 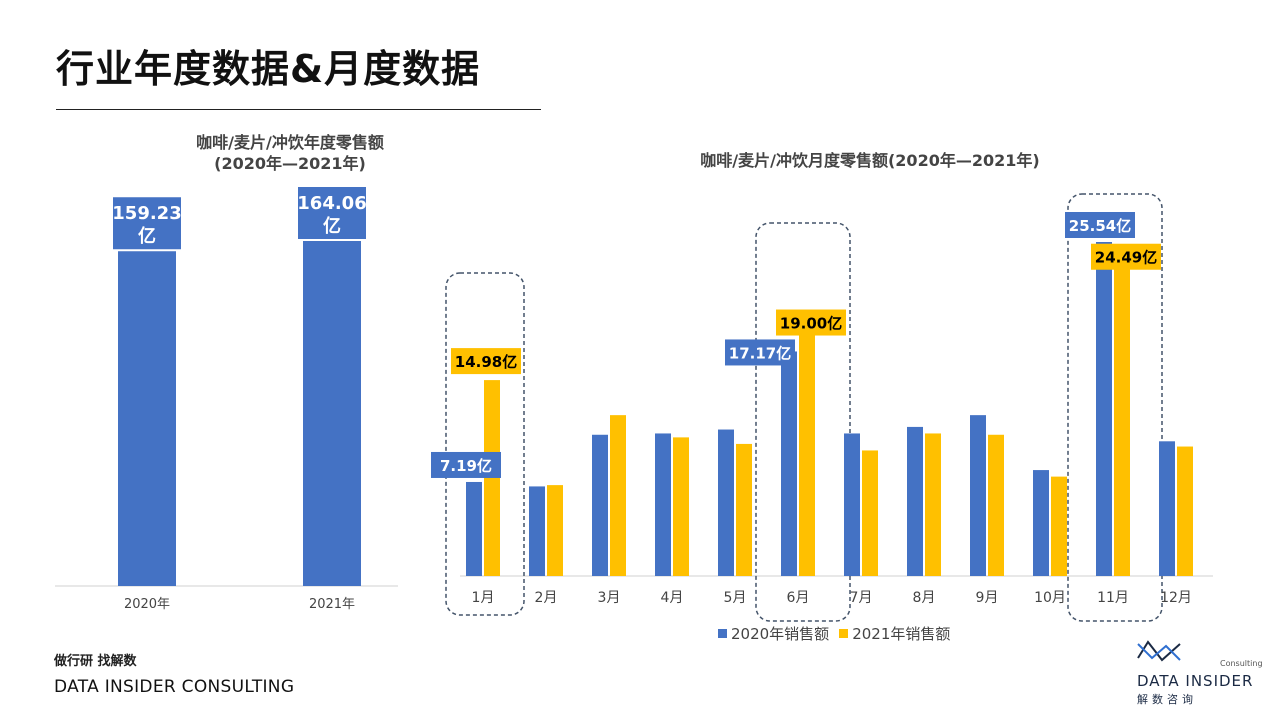 What do you see at coordinates (332, 604) in the screenshot?
I see `annual-x-tick-1: 2021年` at bounding box center [332, 604].